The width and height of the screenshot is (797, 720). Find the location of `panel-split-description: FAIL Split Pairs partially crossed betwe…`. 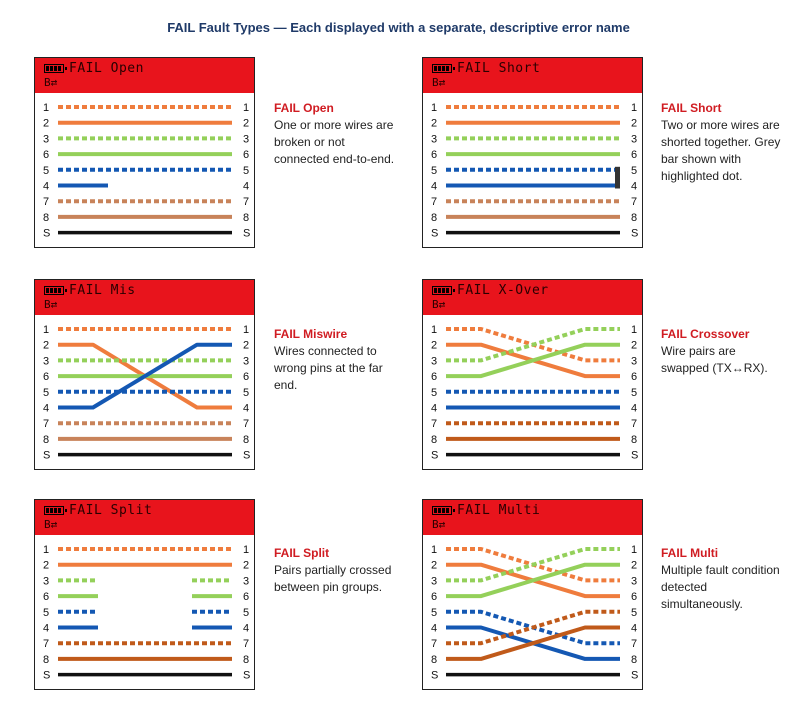

panel-split-description: FAIL Split Pairs partially crossed betwe… is located at coordinates (336, 570).